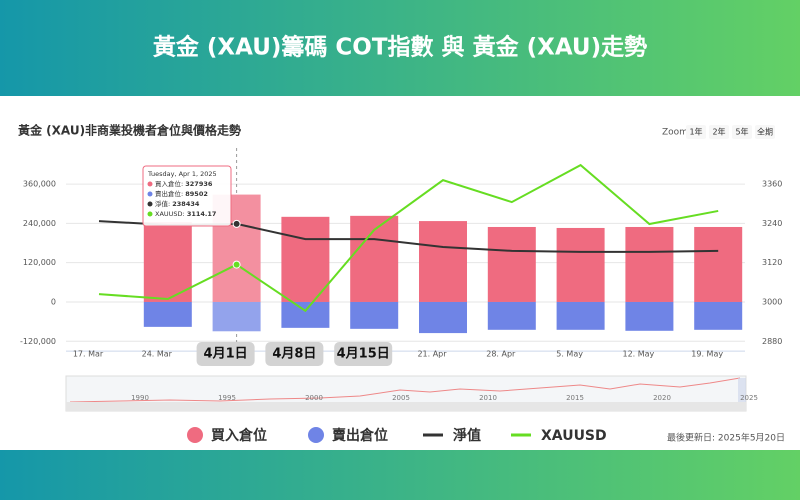 The height and width of the screenshot is (504, 800). I want to click on zoom-button-label: 5年, so click(741, 132).